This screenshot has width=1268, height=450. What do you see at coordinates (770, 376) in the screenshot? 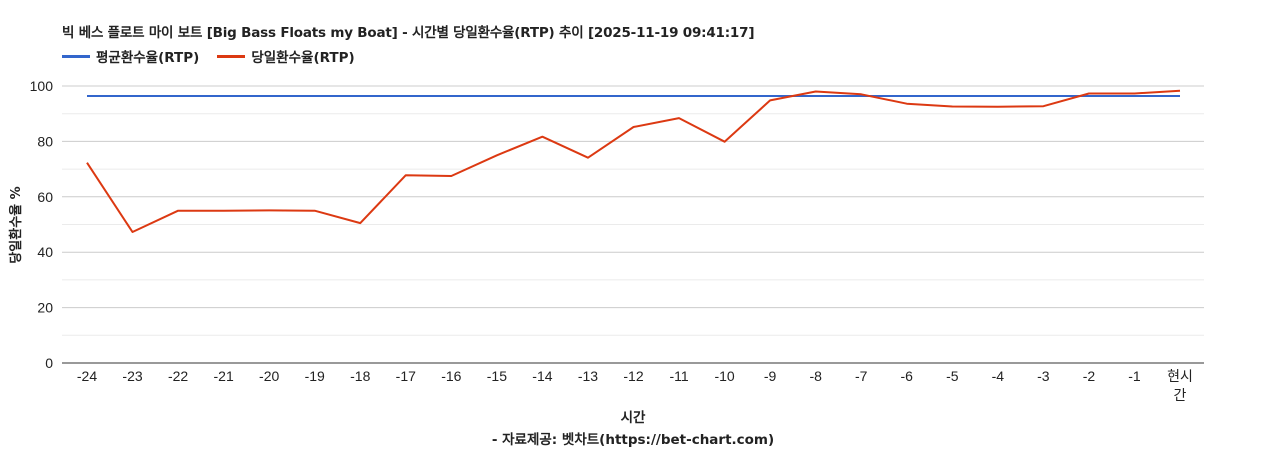
I see `x-tick-label: -9` at bounding box center [770, 376].